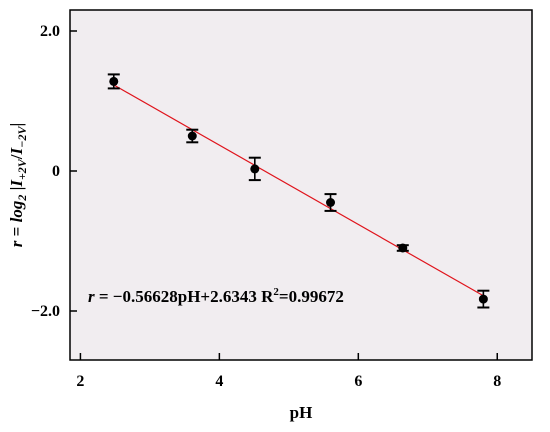 This screenshot has height=432, width=550. What do you see at coordinates (22, 137) in the screenshot?
I see `y-title-den-sub: −2V` at bounding box center [22, 137].